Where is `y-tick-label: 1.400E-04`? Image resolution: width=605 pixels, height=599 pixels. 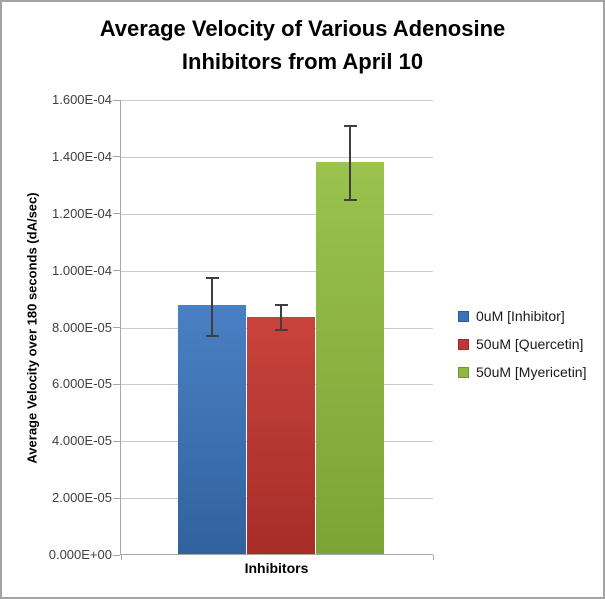 y-tick-label: 1.400E-04 is located at coordinates (82, 156).